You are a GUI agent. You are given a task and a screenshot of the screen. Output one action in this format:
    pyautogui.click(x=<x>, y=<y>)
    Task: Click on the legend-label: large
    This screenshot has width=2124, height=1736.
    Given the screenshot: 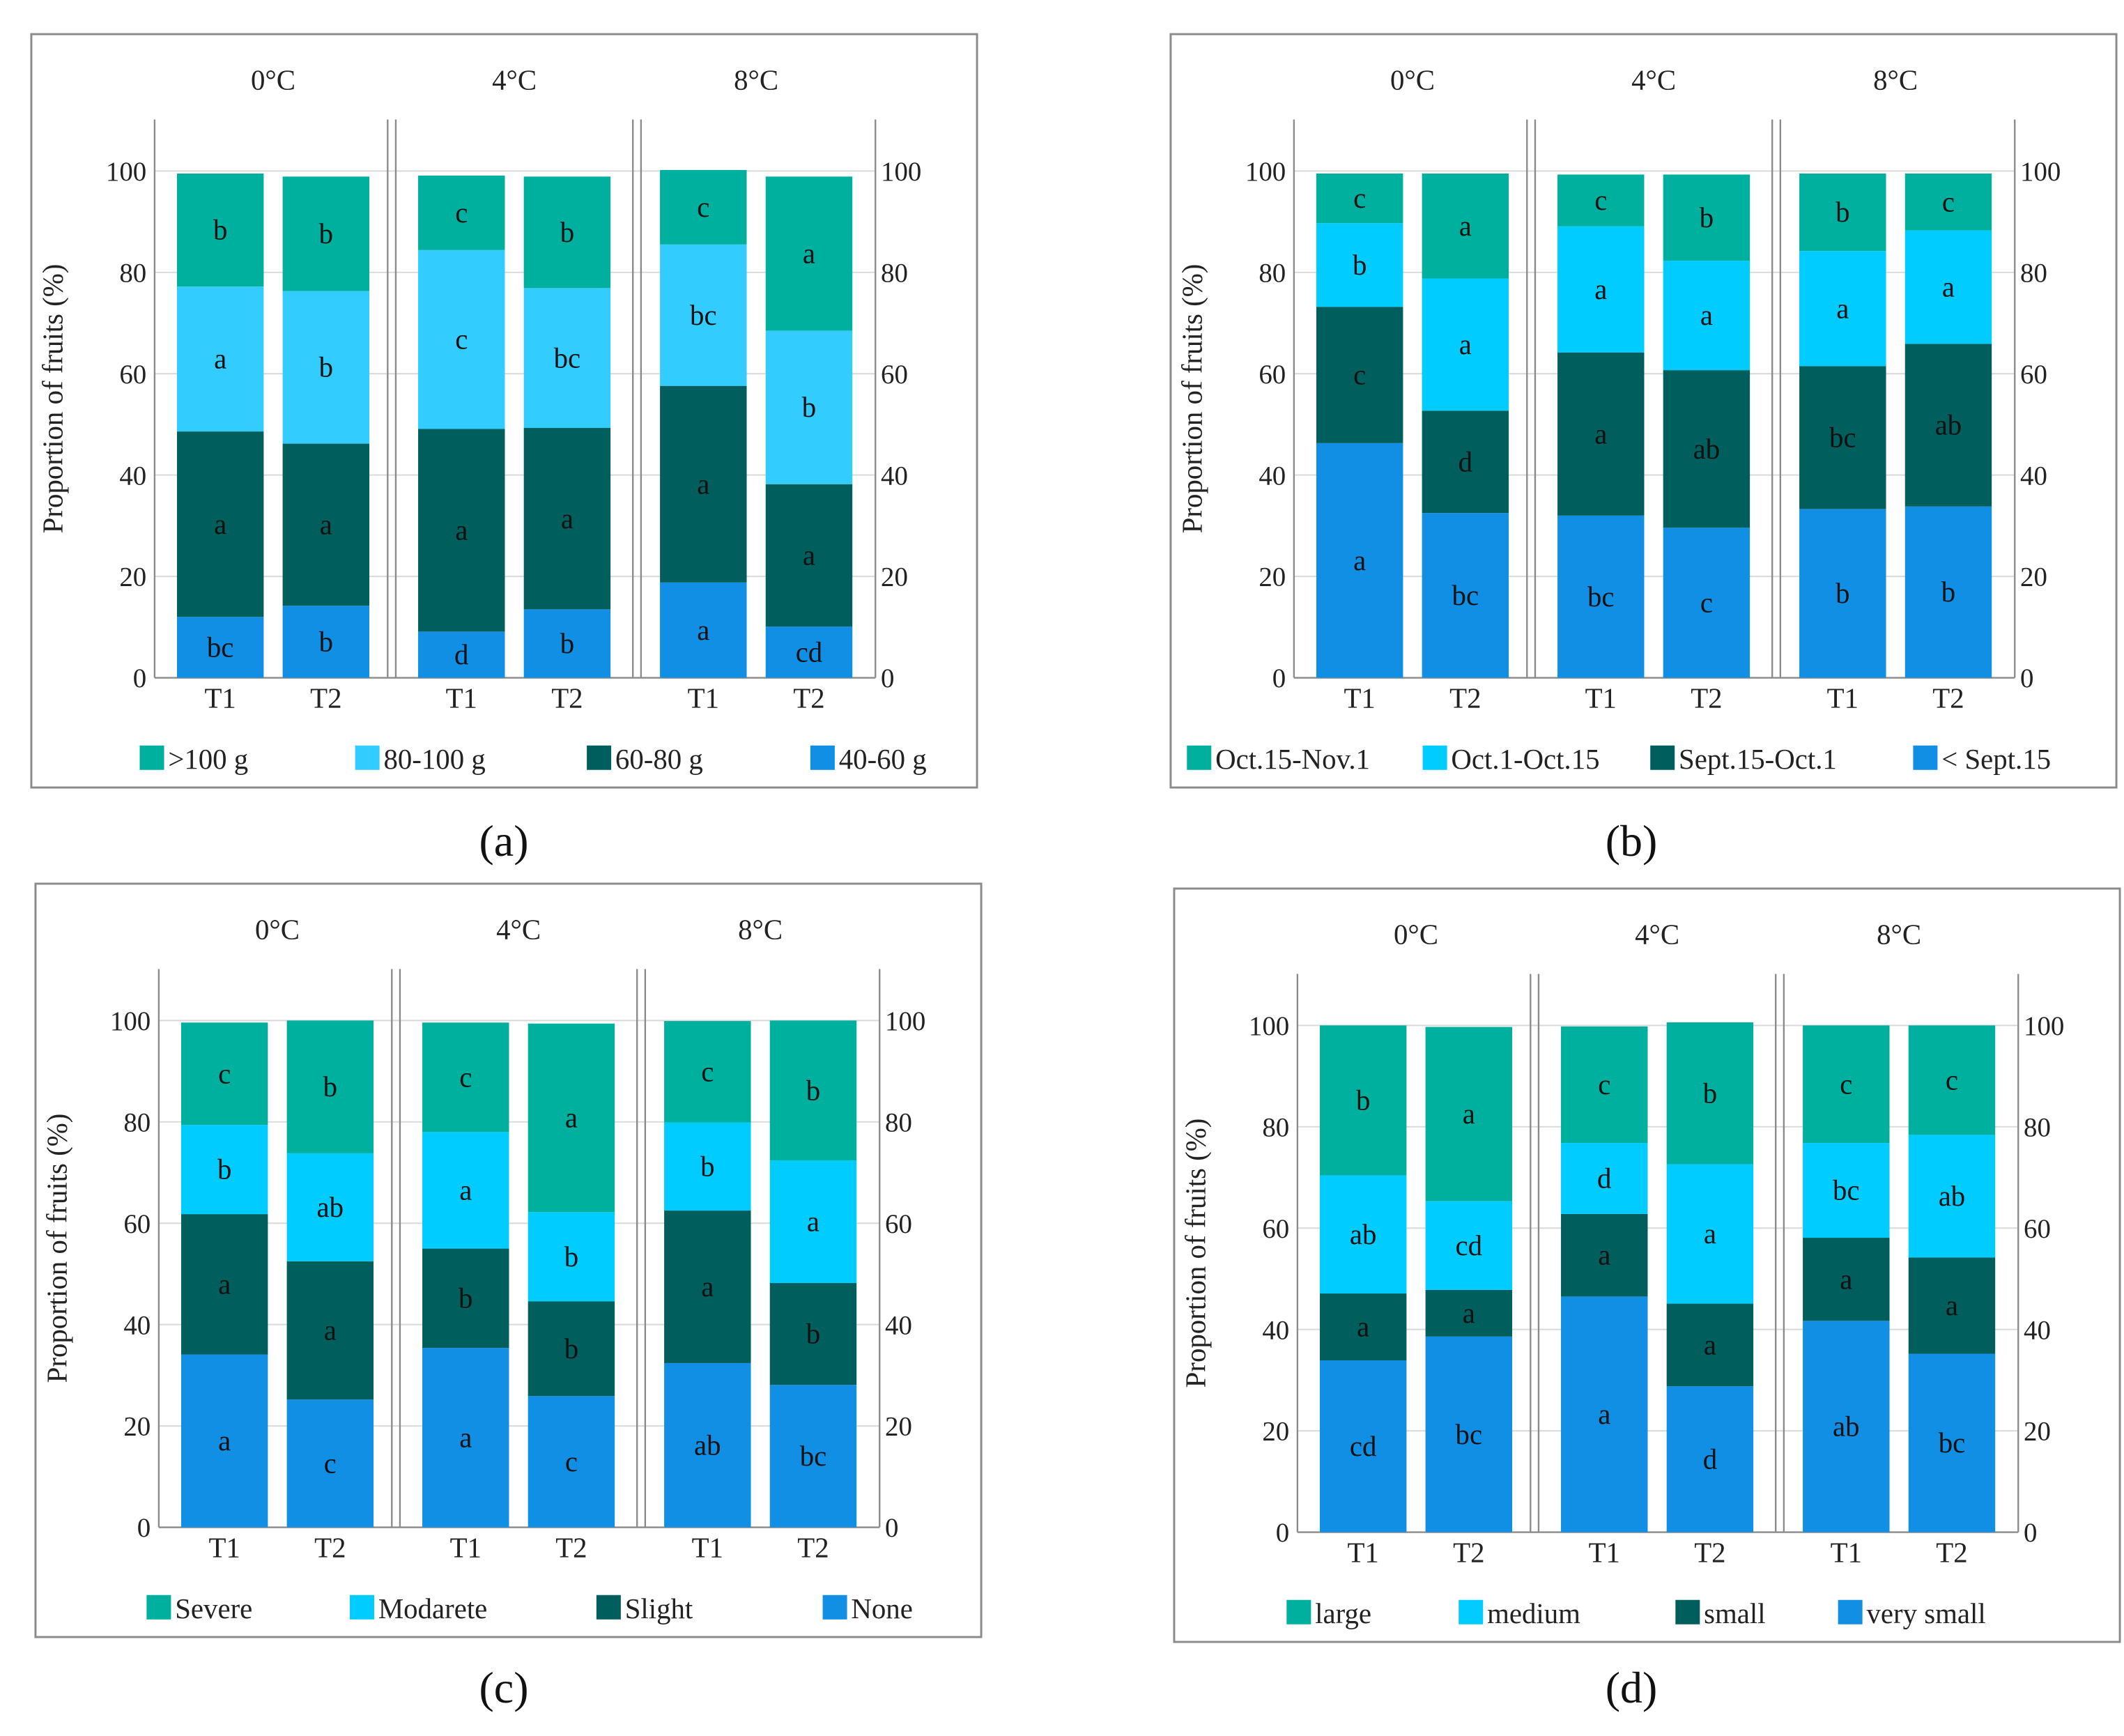 What is the action you would take?
    pyautogui.click(x=1343, y=1614)
    